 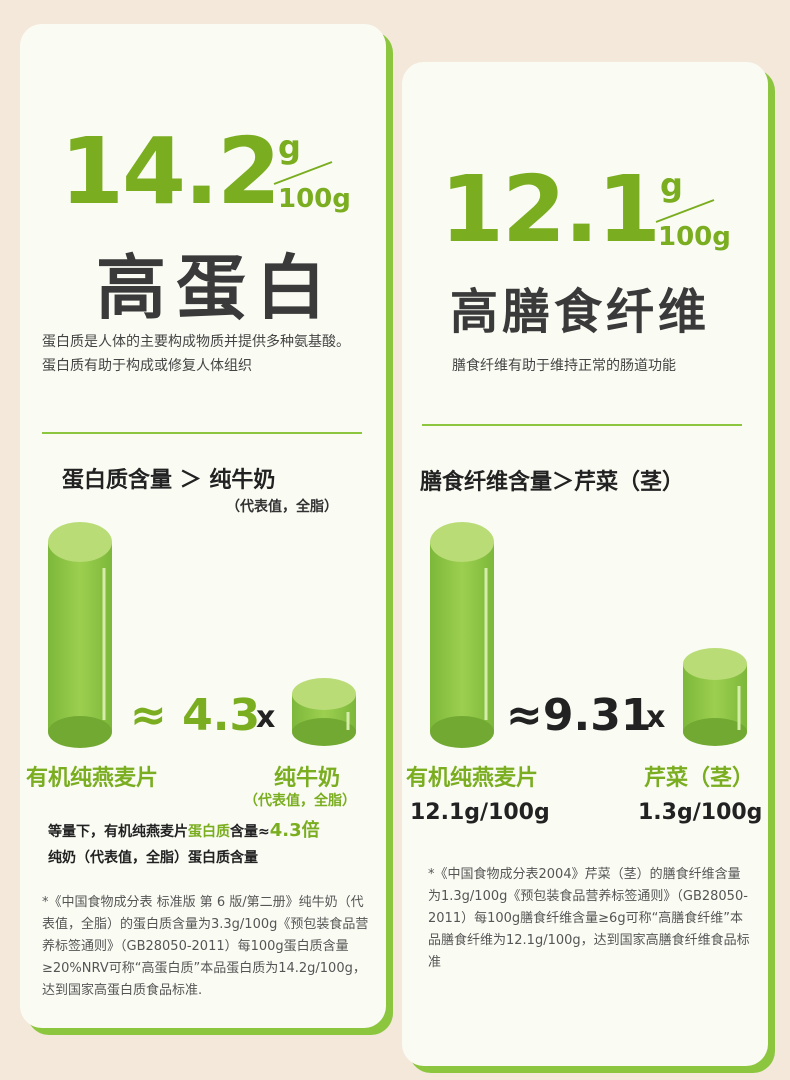 What do you see at coordinates (699, 778) in the screenshot?
I see `right-label: 芹菜（茎）` at bounding box center [699, 778].